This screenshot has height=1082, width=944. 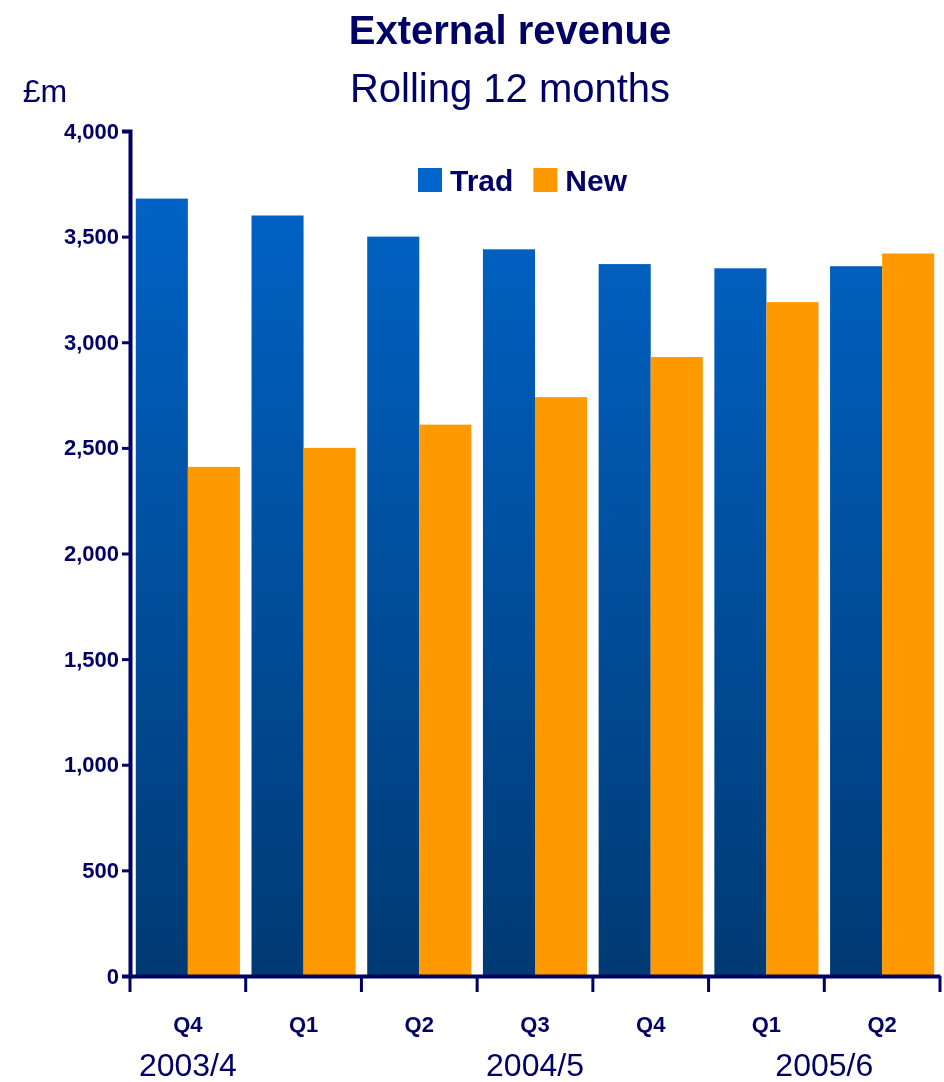 What do you see at coordinates (510, 30) in the screenshot?
I see `chart-title: External revenue` at bounding box center [510, 30].